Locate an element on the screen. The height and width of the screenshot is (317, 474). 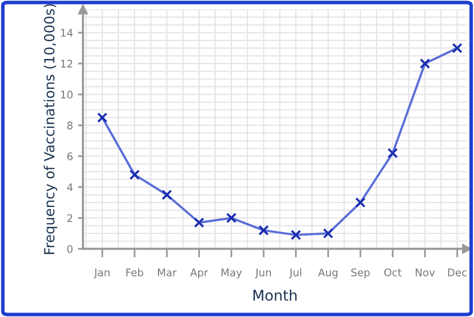
x-axis-title: Month is located at coordinates (275, 295).